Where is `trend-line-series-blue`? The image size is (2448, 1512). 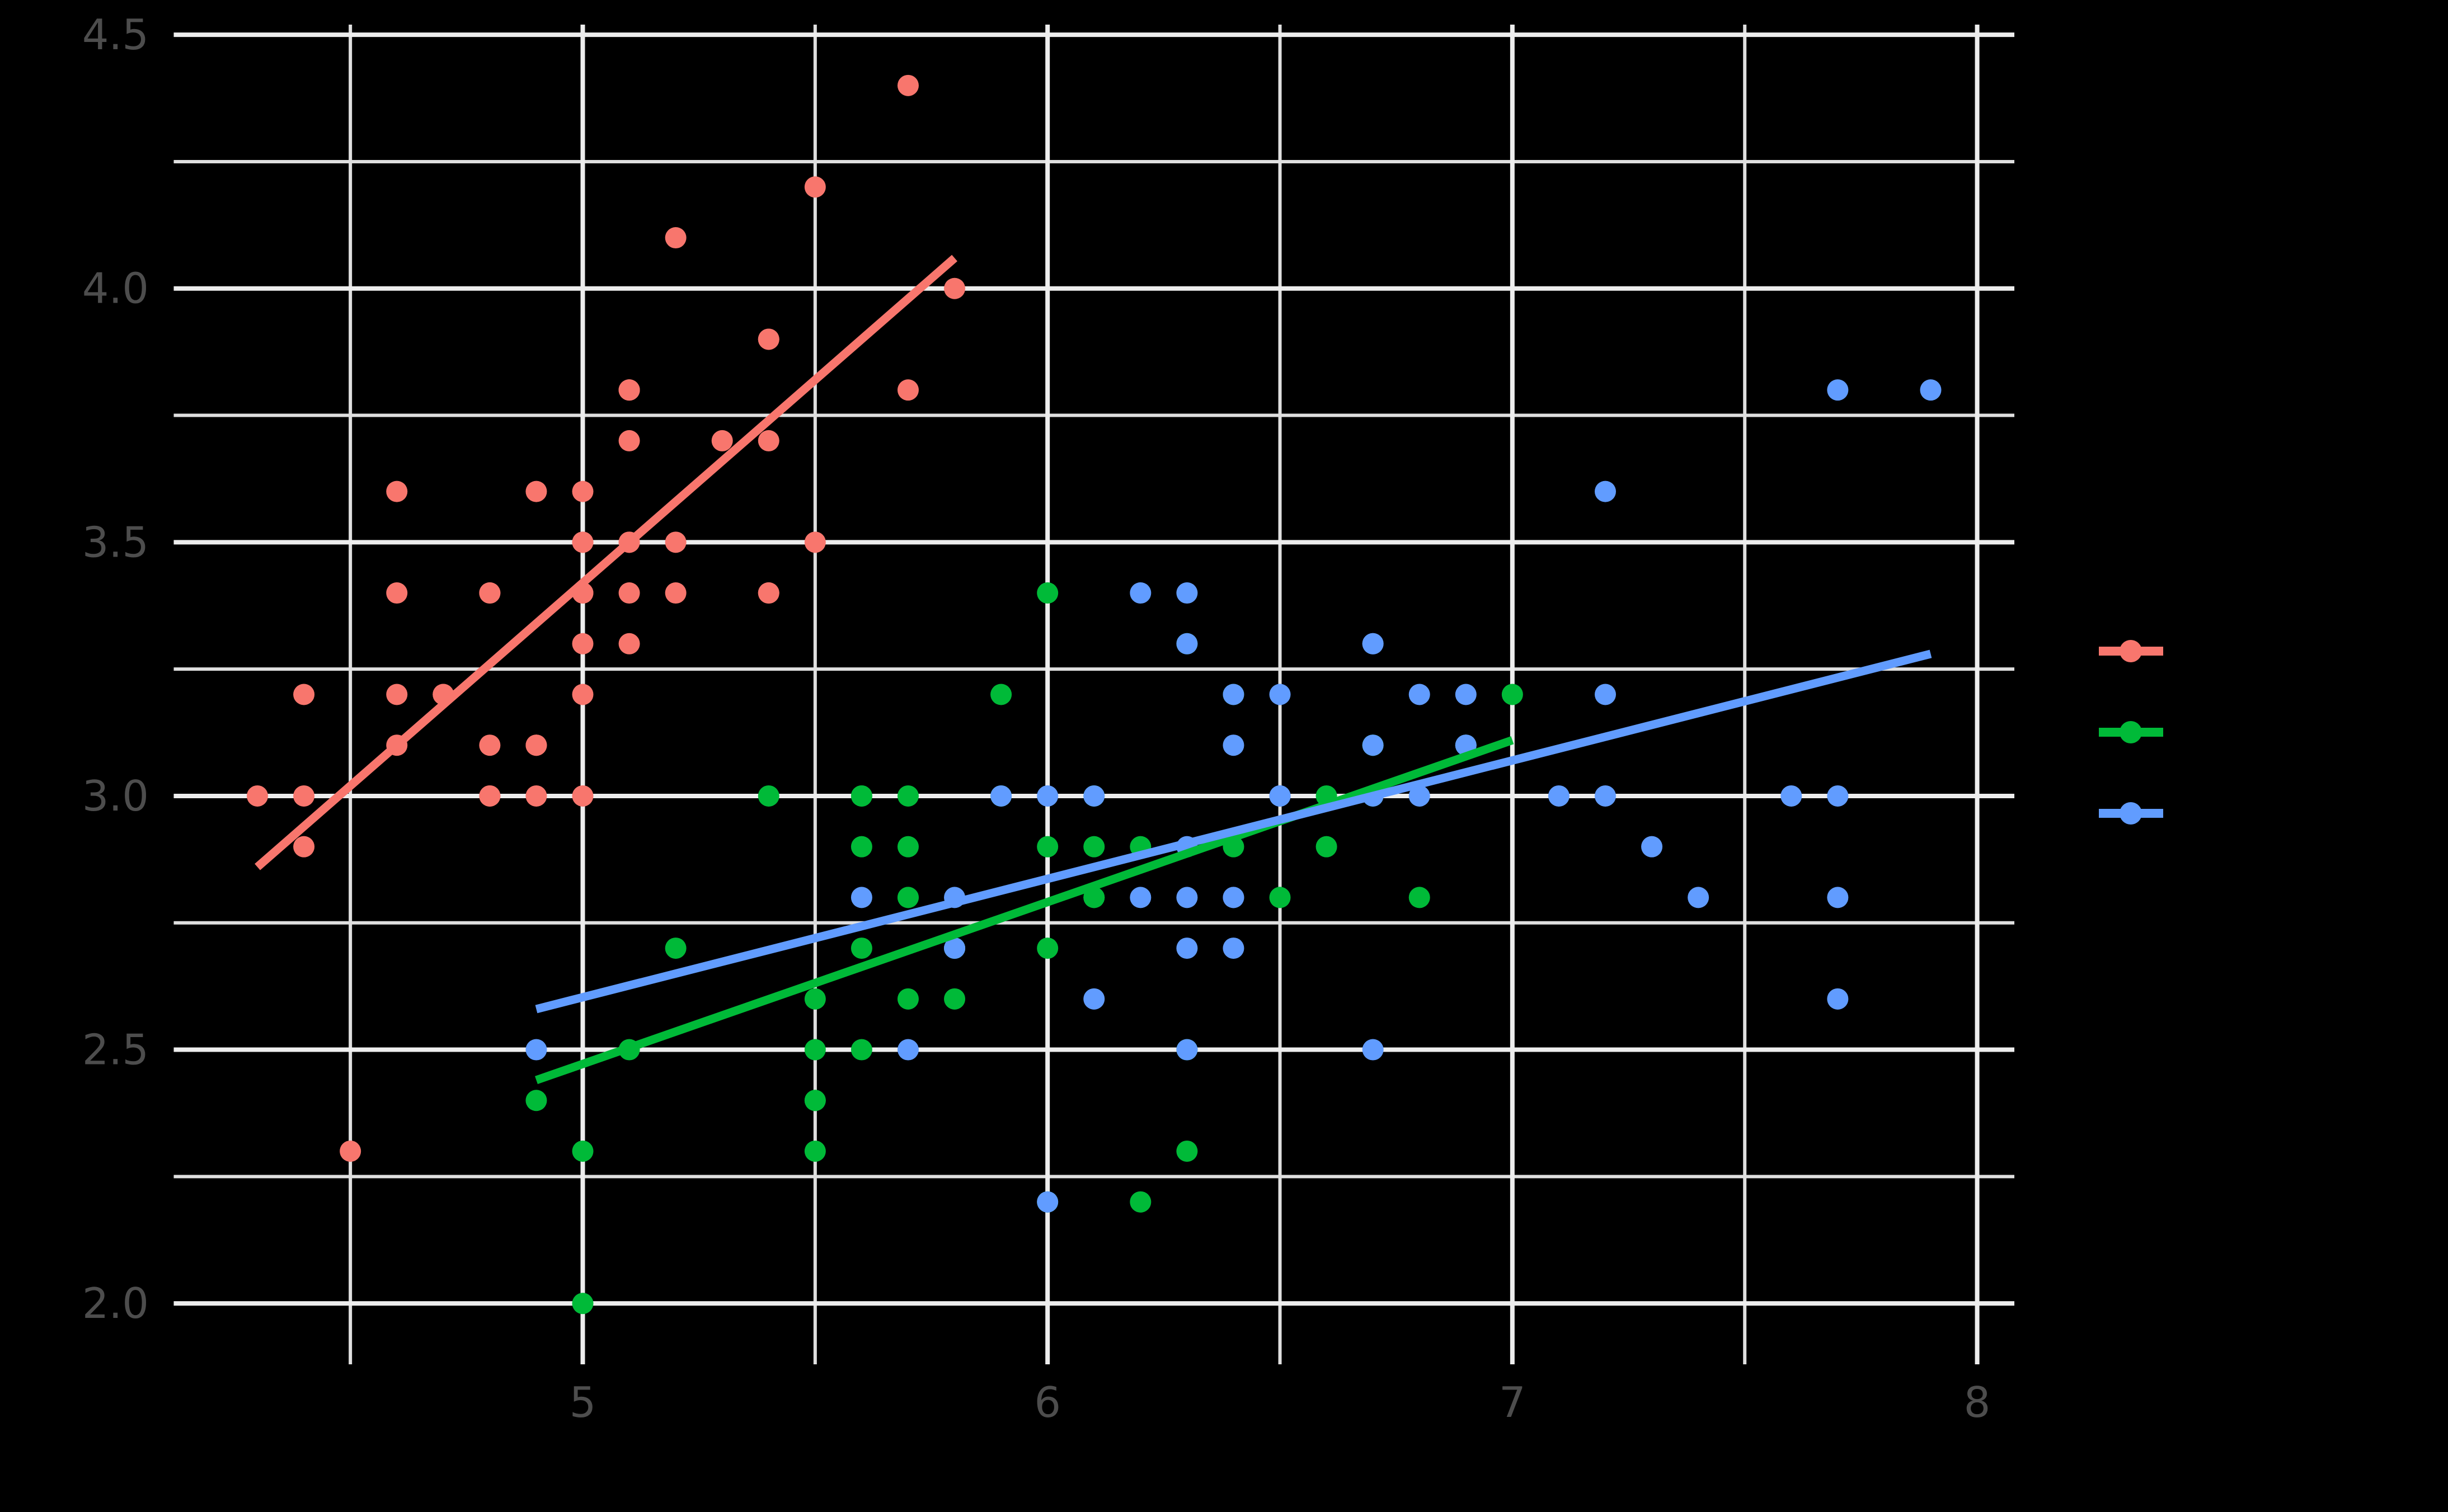 trend-line-series-blue is located at coordinates (1233, 831).